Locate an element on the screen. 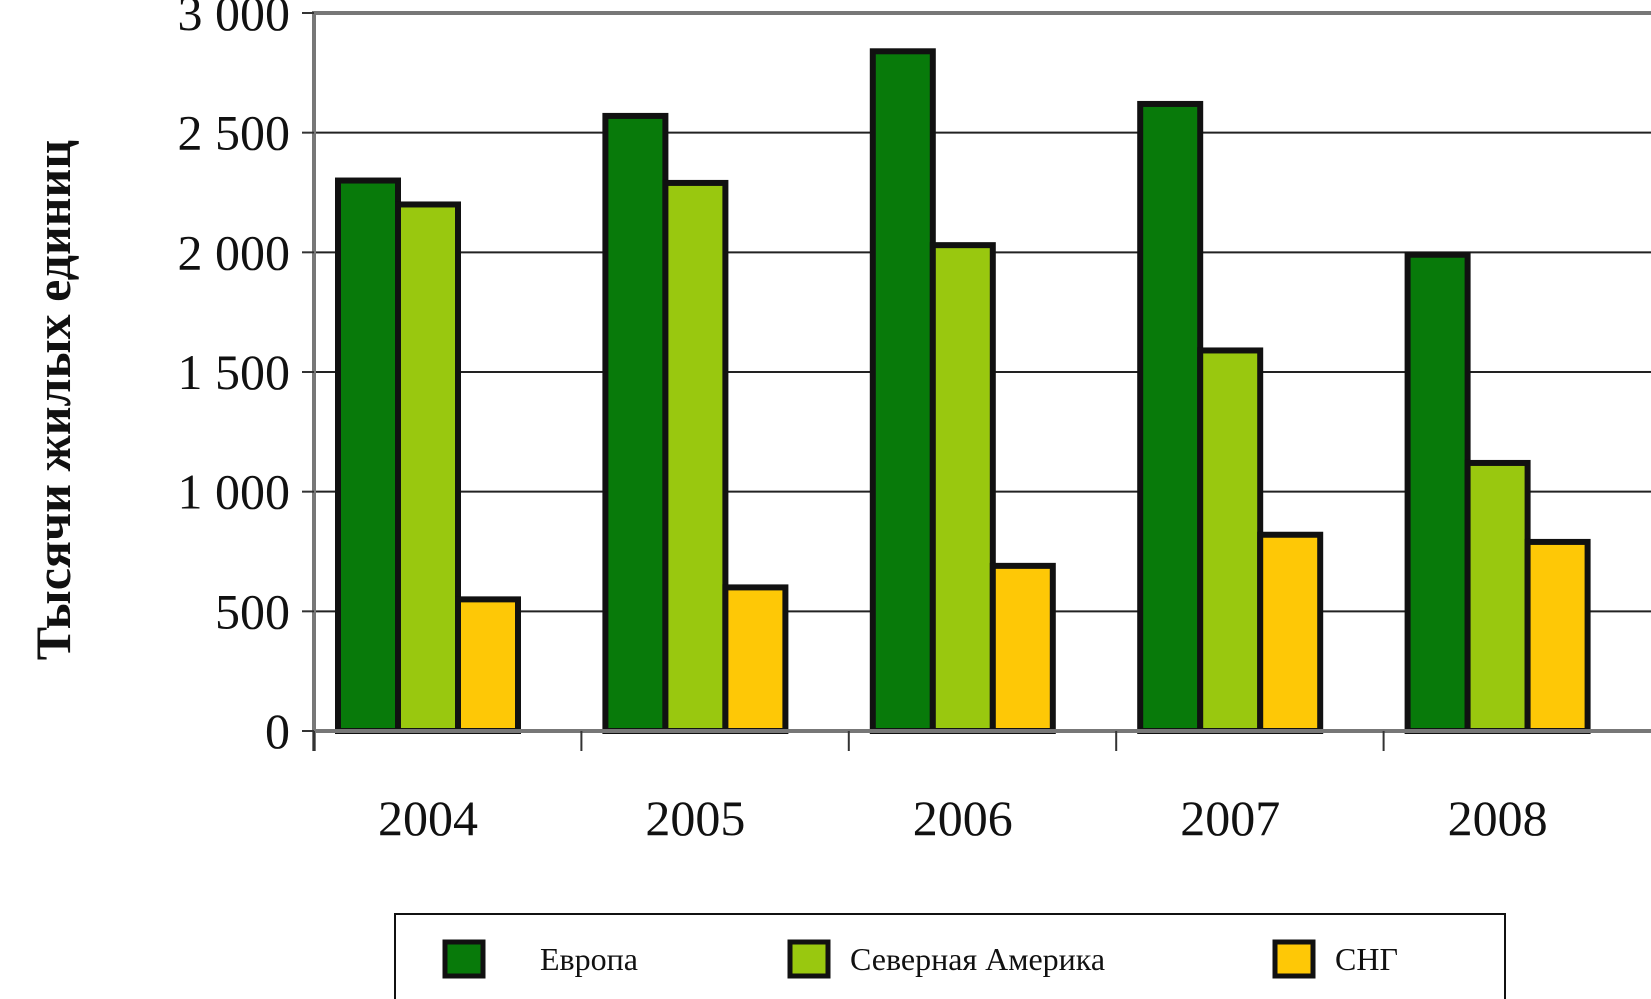  x-tick-label: 2007 is located at coordinates (1230, 818).